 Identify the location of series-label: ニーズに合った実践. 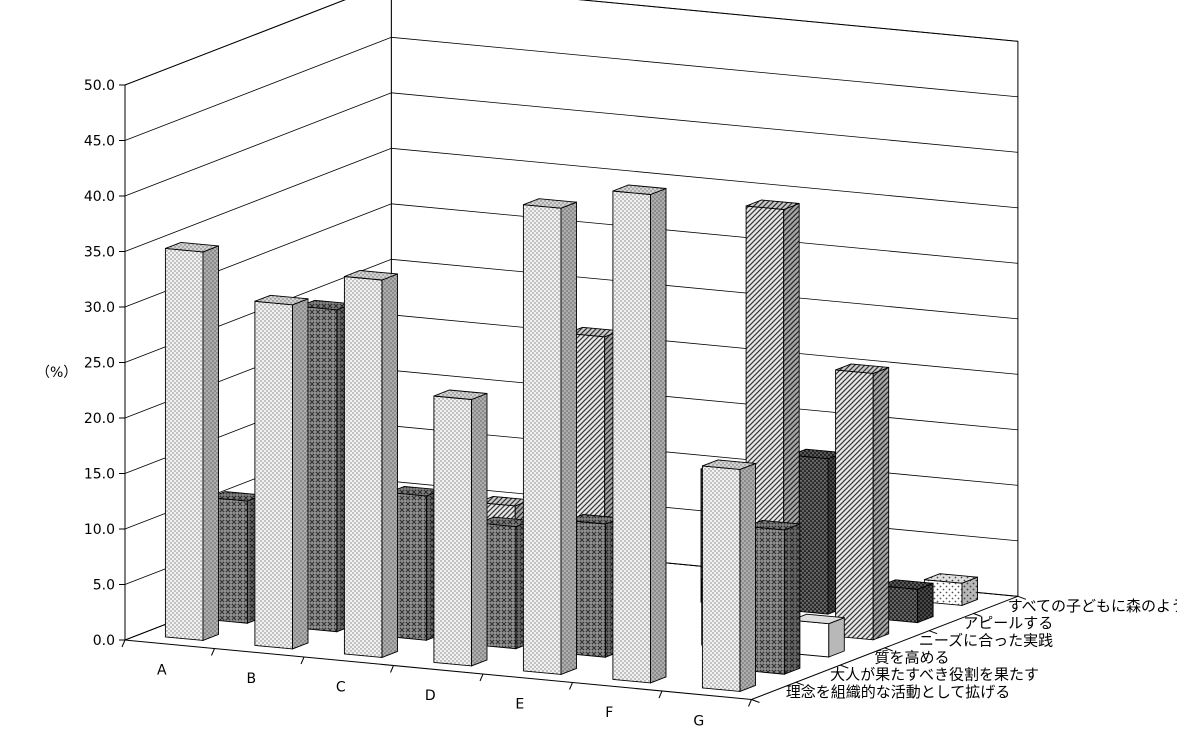
(986, 640).